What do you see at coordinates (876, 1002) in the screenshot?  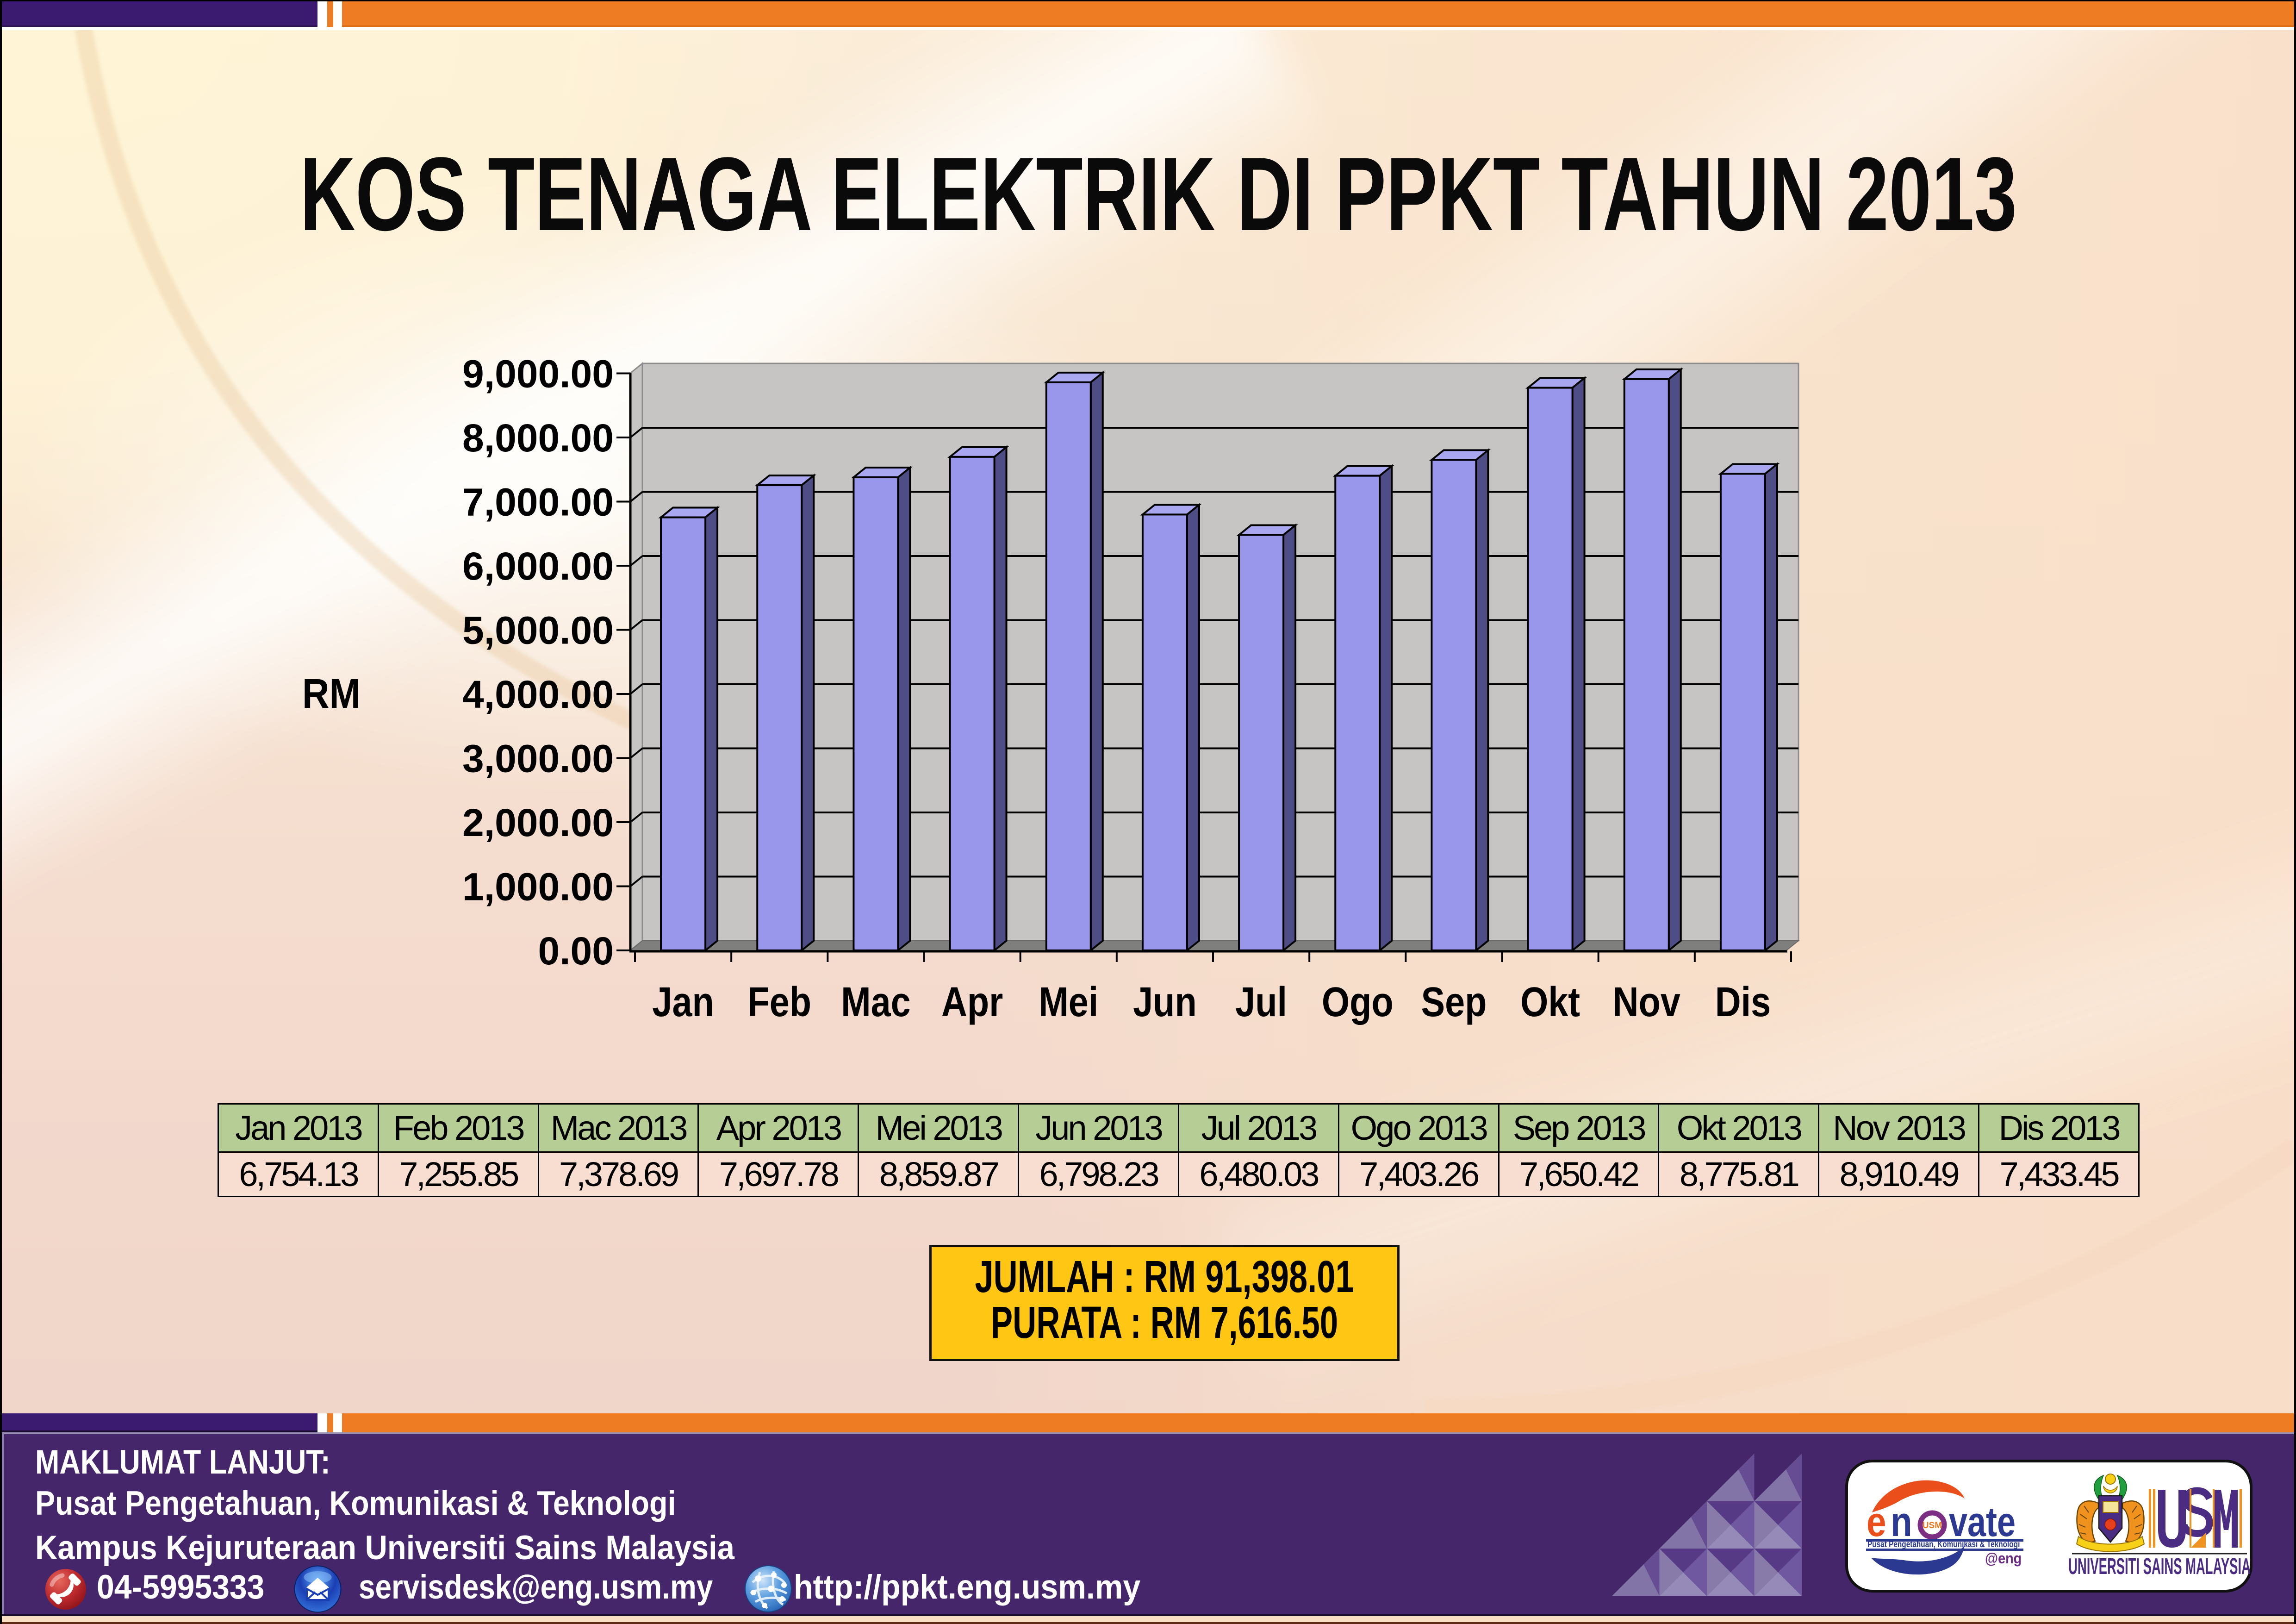 I see `svg-text: Mac` at bounding box center [876, 1002].